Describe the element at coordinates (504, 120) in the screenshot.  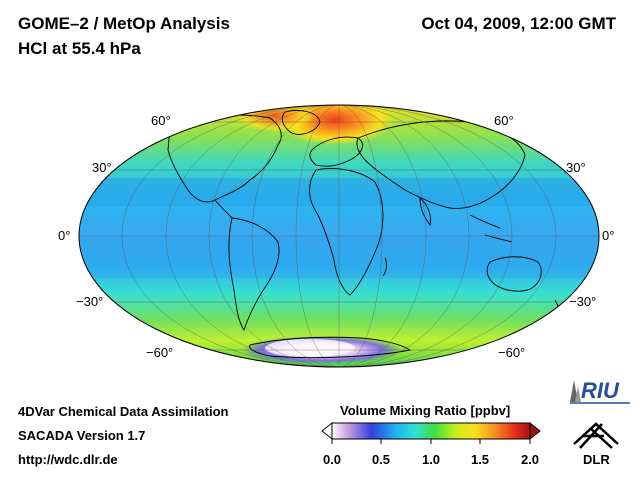
I see `lat-label-right-60: 60°` at that location.